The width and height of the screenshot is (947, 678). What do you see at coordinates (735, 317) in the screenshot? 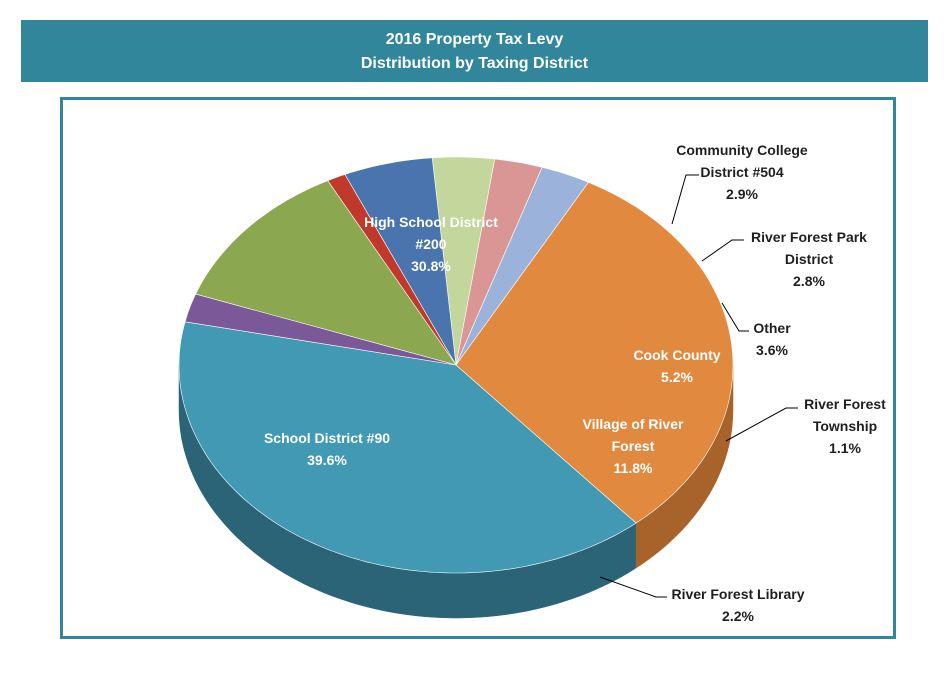
I see `leader-line-other` at bounding box center [735, 317].